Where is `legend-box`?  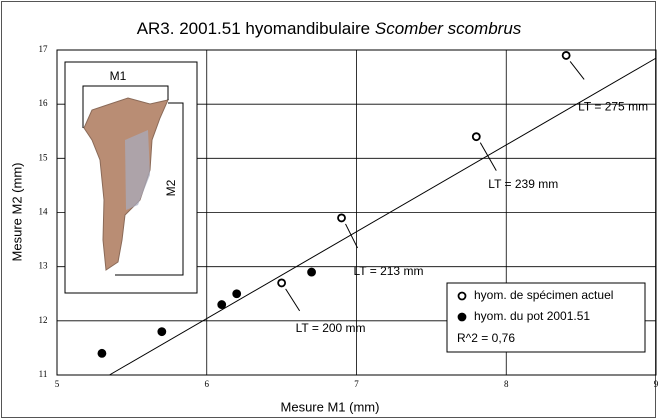 legend-box is located at coordinates (546, 317).